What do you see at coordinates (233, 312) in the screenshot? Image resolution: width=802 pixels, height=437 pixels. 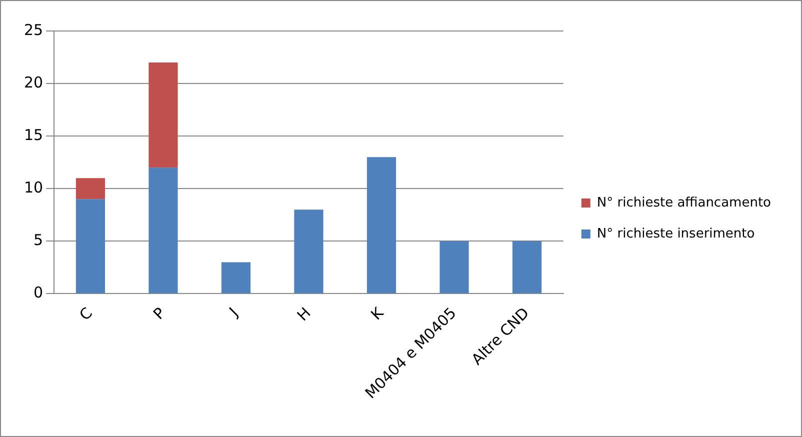 I see `x-tick-label: J` at bounding box center [233, 312].